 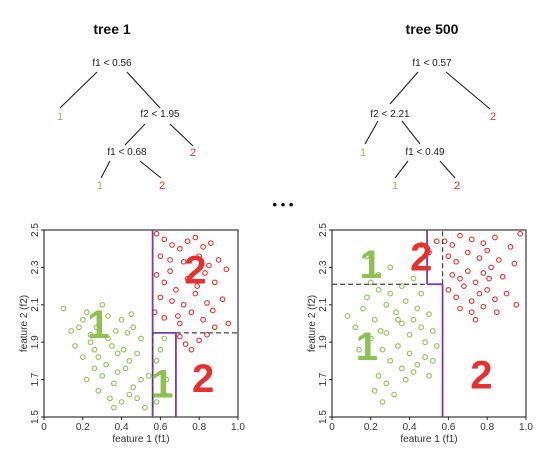 What do you see at coordinates (410, 427) in the screenshot?
I see `x-tick-label: 0.4` at bounding box center [410, 427].